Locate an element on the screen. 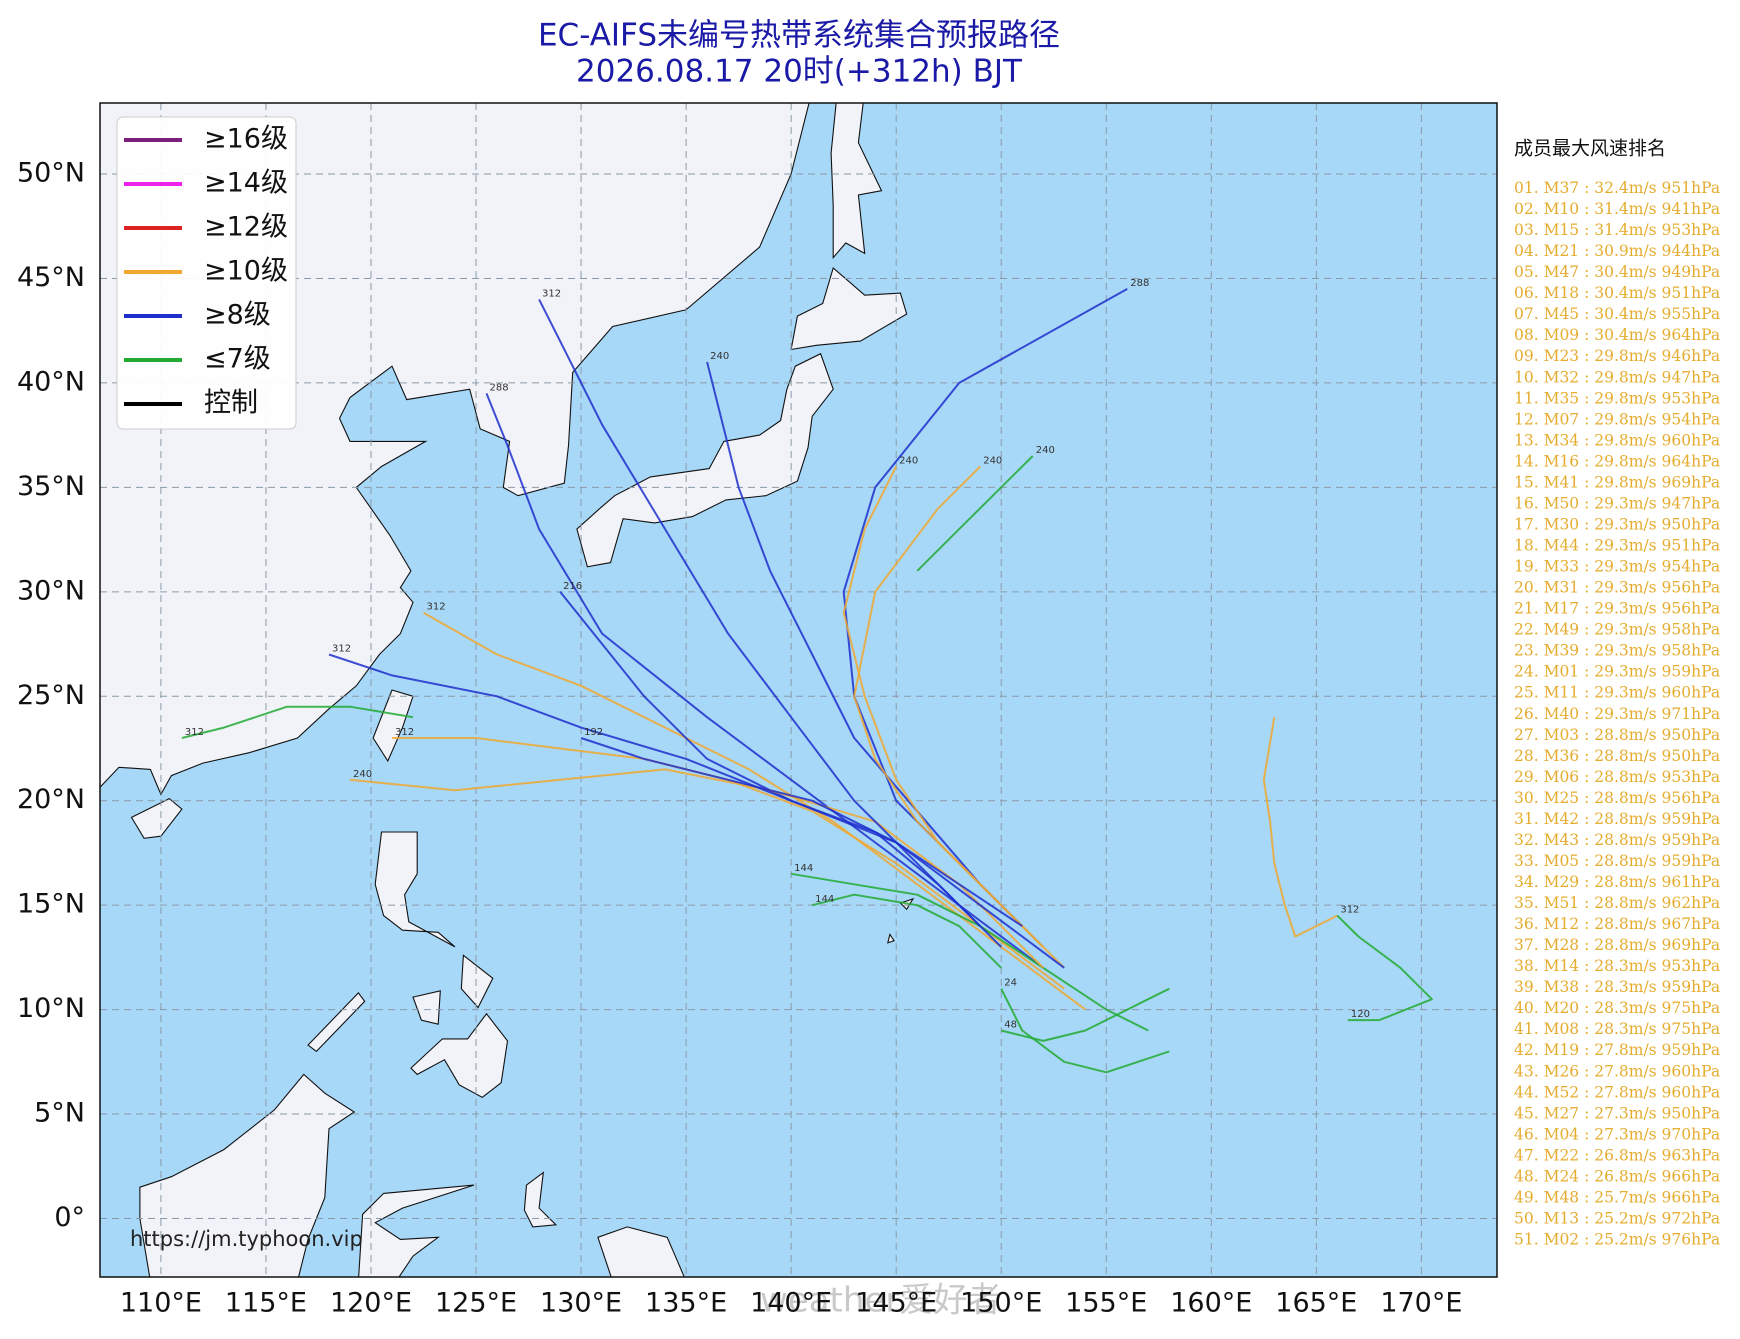 This screenshot has width=1740, height=1339. track-label: 192 is located at coordinates (593, 732).